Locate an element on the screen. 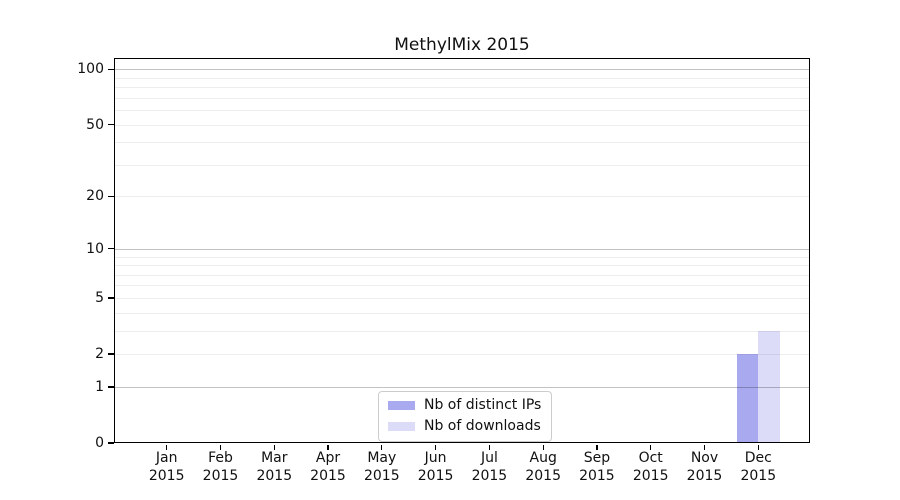  y-tick-label: 2 is located at coordinates (99, 354).